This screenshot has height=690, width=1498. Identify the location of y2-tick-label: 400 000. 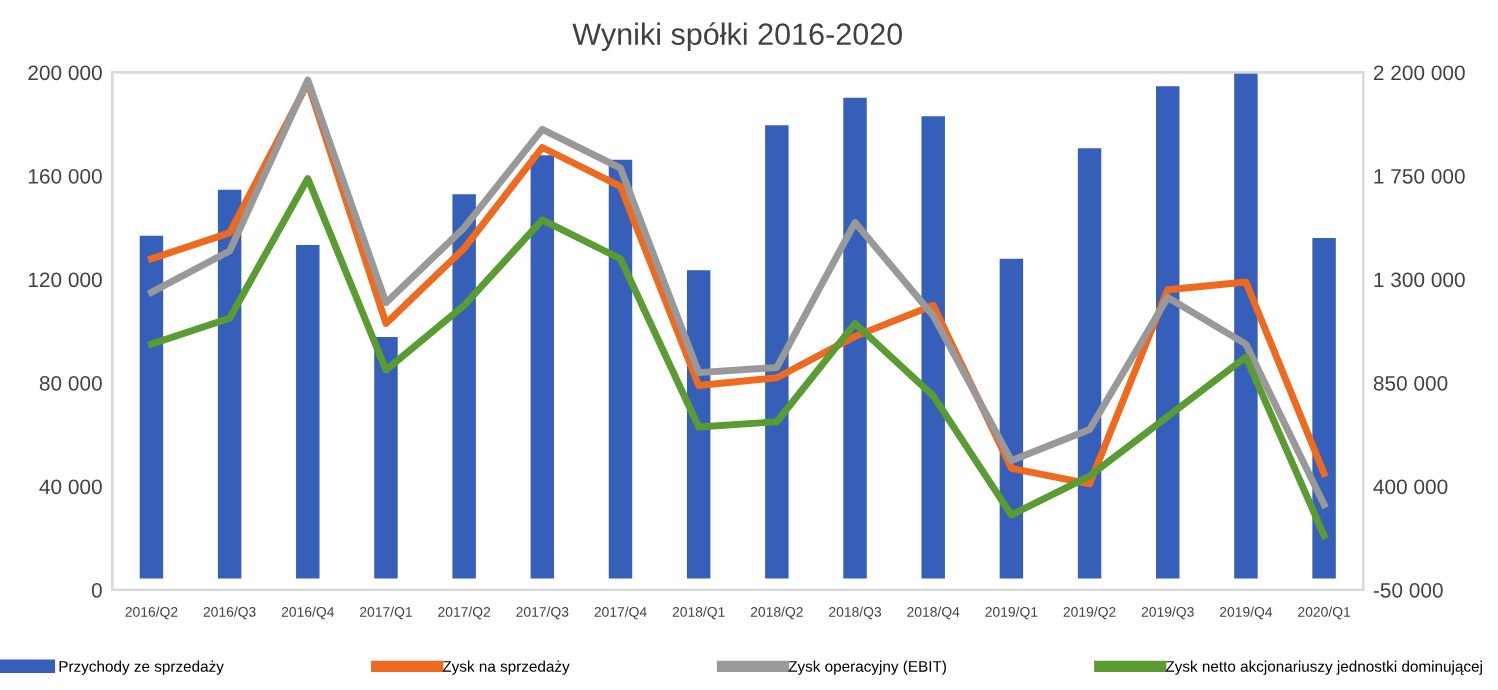
(1410, 487).